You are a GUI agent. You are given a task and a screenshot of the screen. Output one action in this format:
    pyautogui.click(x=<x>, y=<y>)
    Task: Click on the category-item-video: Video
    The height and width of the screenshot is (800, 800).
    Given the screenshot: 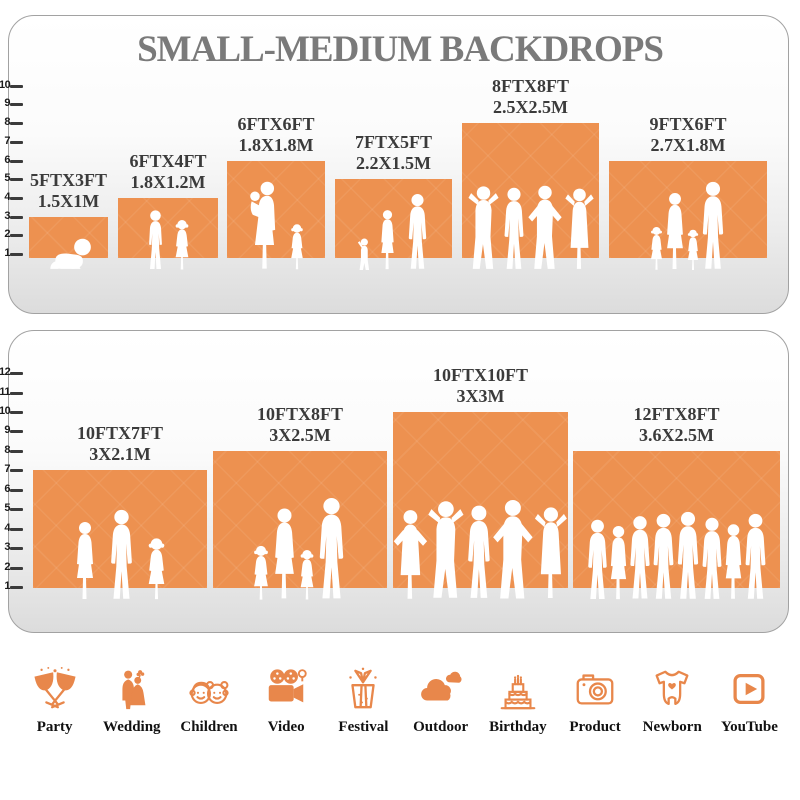 What is the action you would take?
    pyautogui.click(x=286, y=701)
    